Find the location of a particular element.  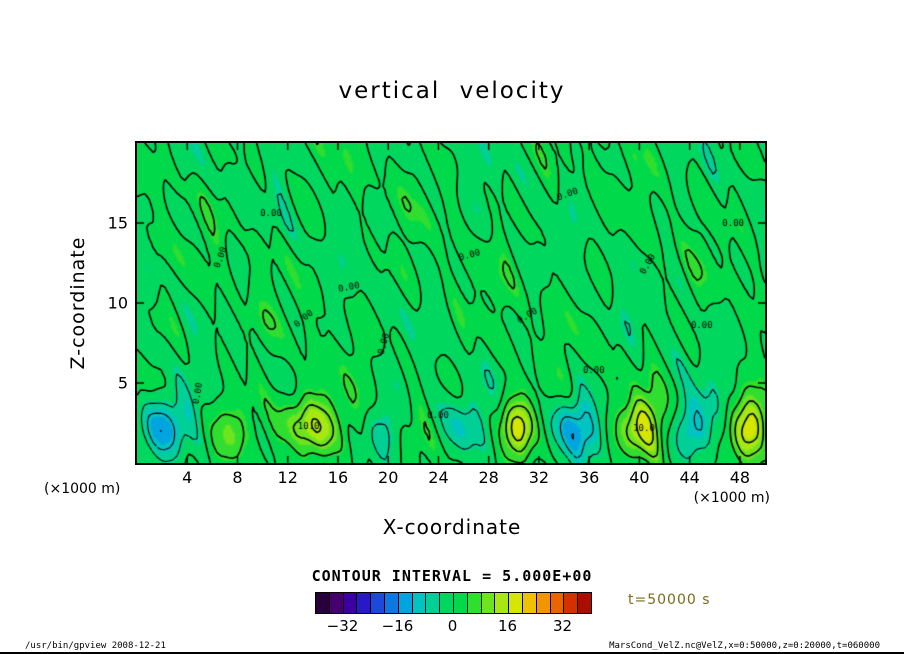

x-tick-label: 12 is located at coordinates (287, 477).